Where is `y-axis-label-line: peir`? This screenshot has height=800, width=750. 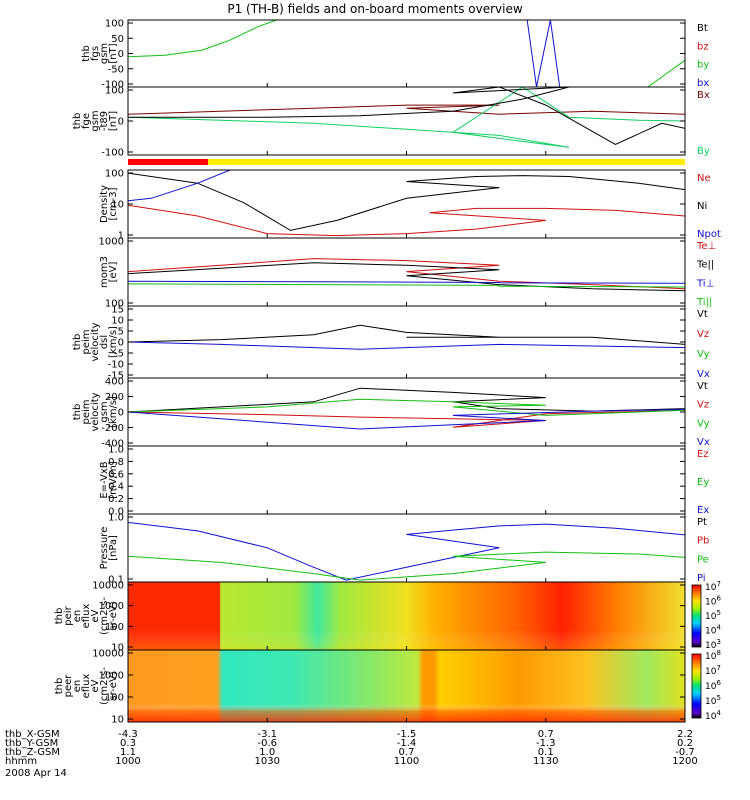
y-axis-label-line: peir is located at coordinates (68, 615).